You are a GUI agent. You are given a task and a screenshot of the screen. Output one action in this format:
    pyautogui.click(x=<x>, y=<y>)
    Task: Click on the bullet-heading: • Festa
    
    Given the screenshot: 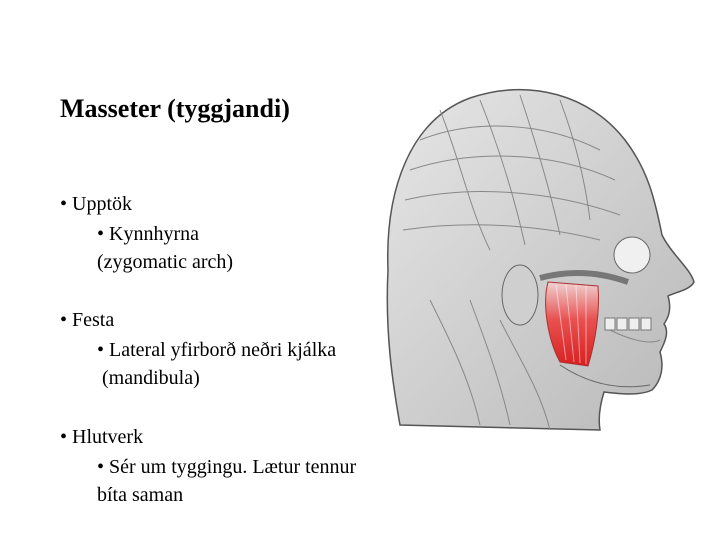 What is the action you would take?
    pyautogui.click(x=87, y=320)
    